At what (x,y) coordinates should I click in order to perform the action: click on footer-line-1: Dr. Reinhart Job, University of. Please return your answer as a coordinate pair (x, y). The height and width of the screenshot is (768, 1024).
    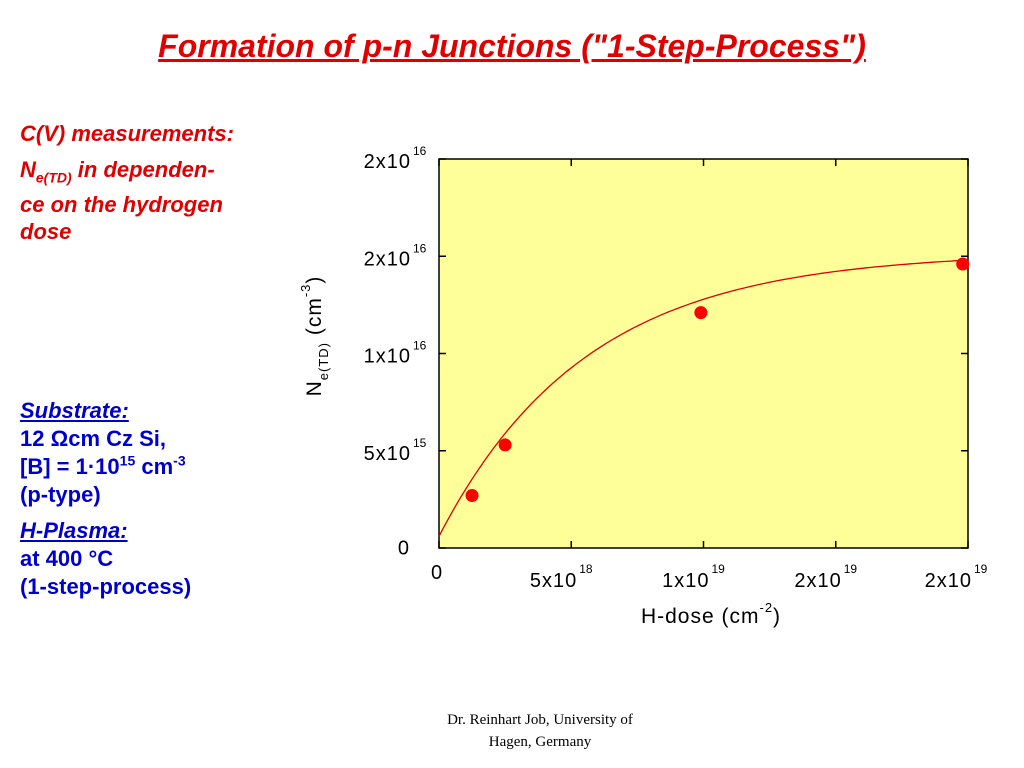
    Looking at the image, I should click on (540, 720).